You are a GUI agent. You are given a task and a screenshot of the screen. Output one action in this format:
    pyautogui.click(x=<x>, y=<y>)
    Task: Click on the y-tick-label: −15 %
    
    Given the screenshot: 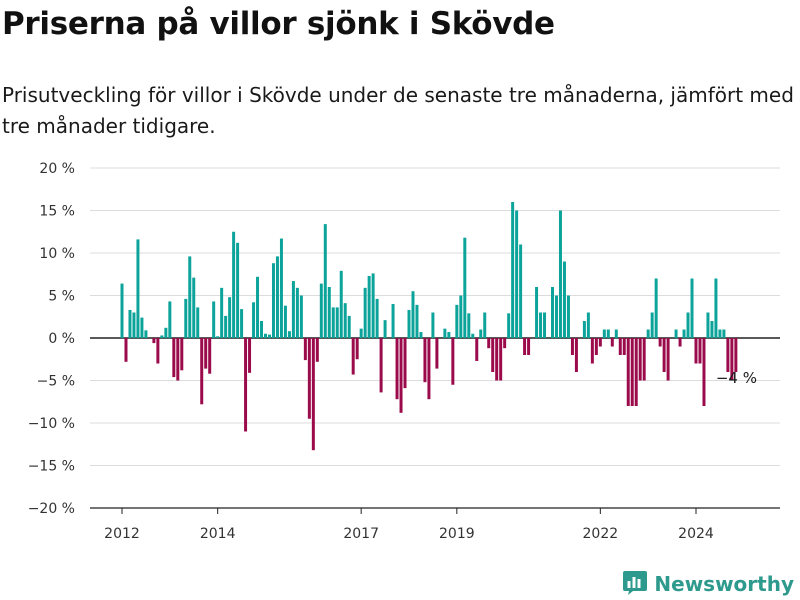 What is the action you would take?
    pyautogui.click(x=51, y=467)
    